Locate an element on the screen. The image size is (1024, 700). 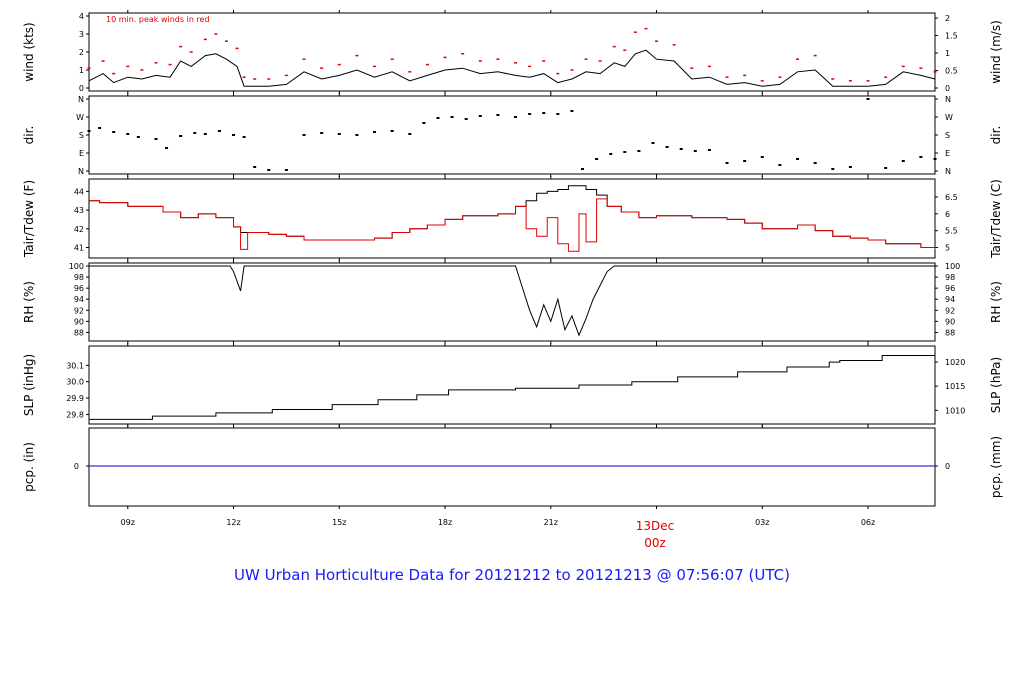
y-axis-label-wind: wind (kts) is located at coordinates (29, 51).